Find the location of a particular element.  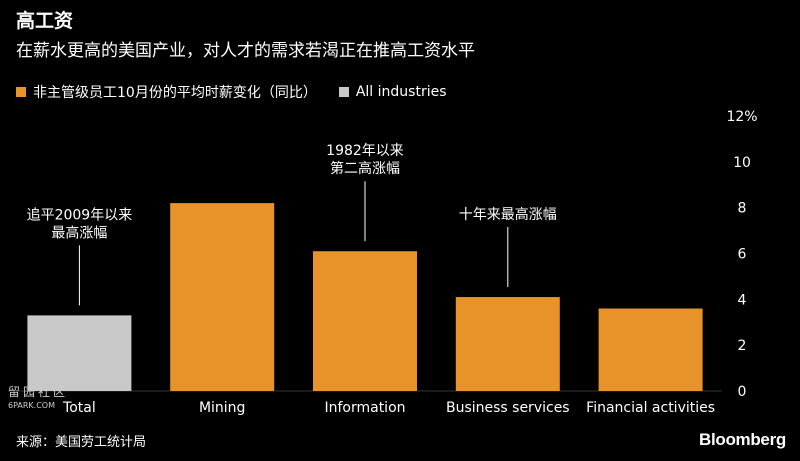

bar-mining is located at coordinates (222, 297).